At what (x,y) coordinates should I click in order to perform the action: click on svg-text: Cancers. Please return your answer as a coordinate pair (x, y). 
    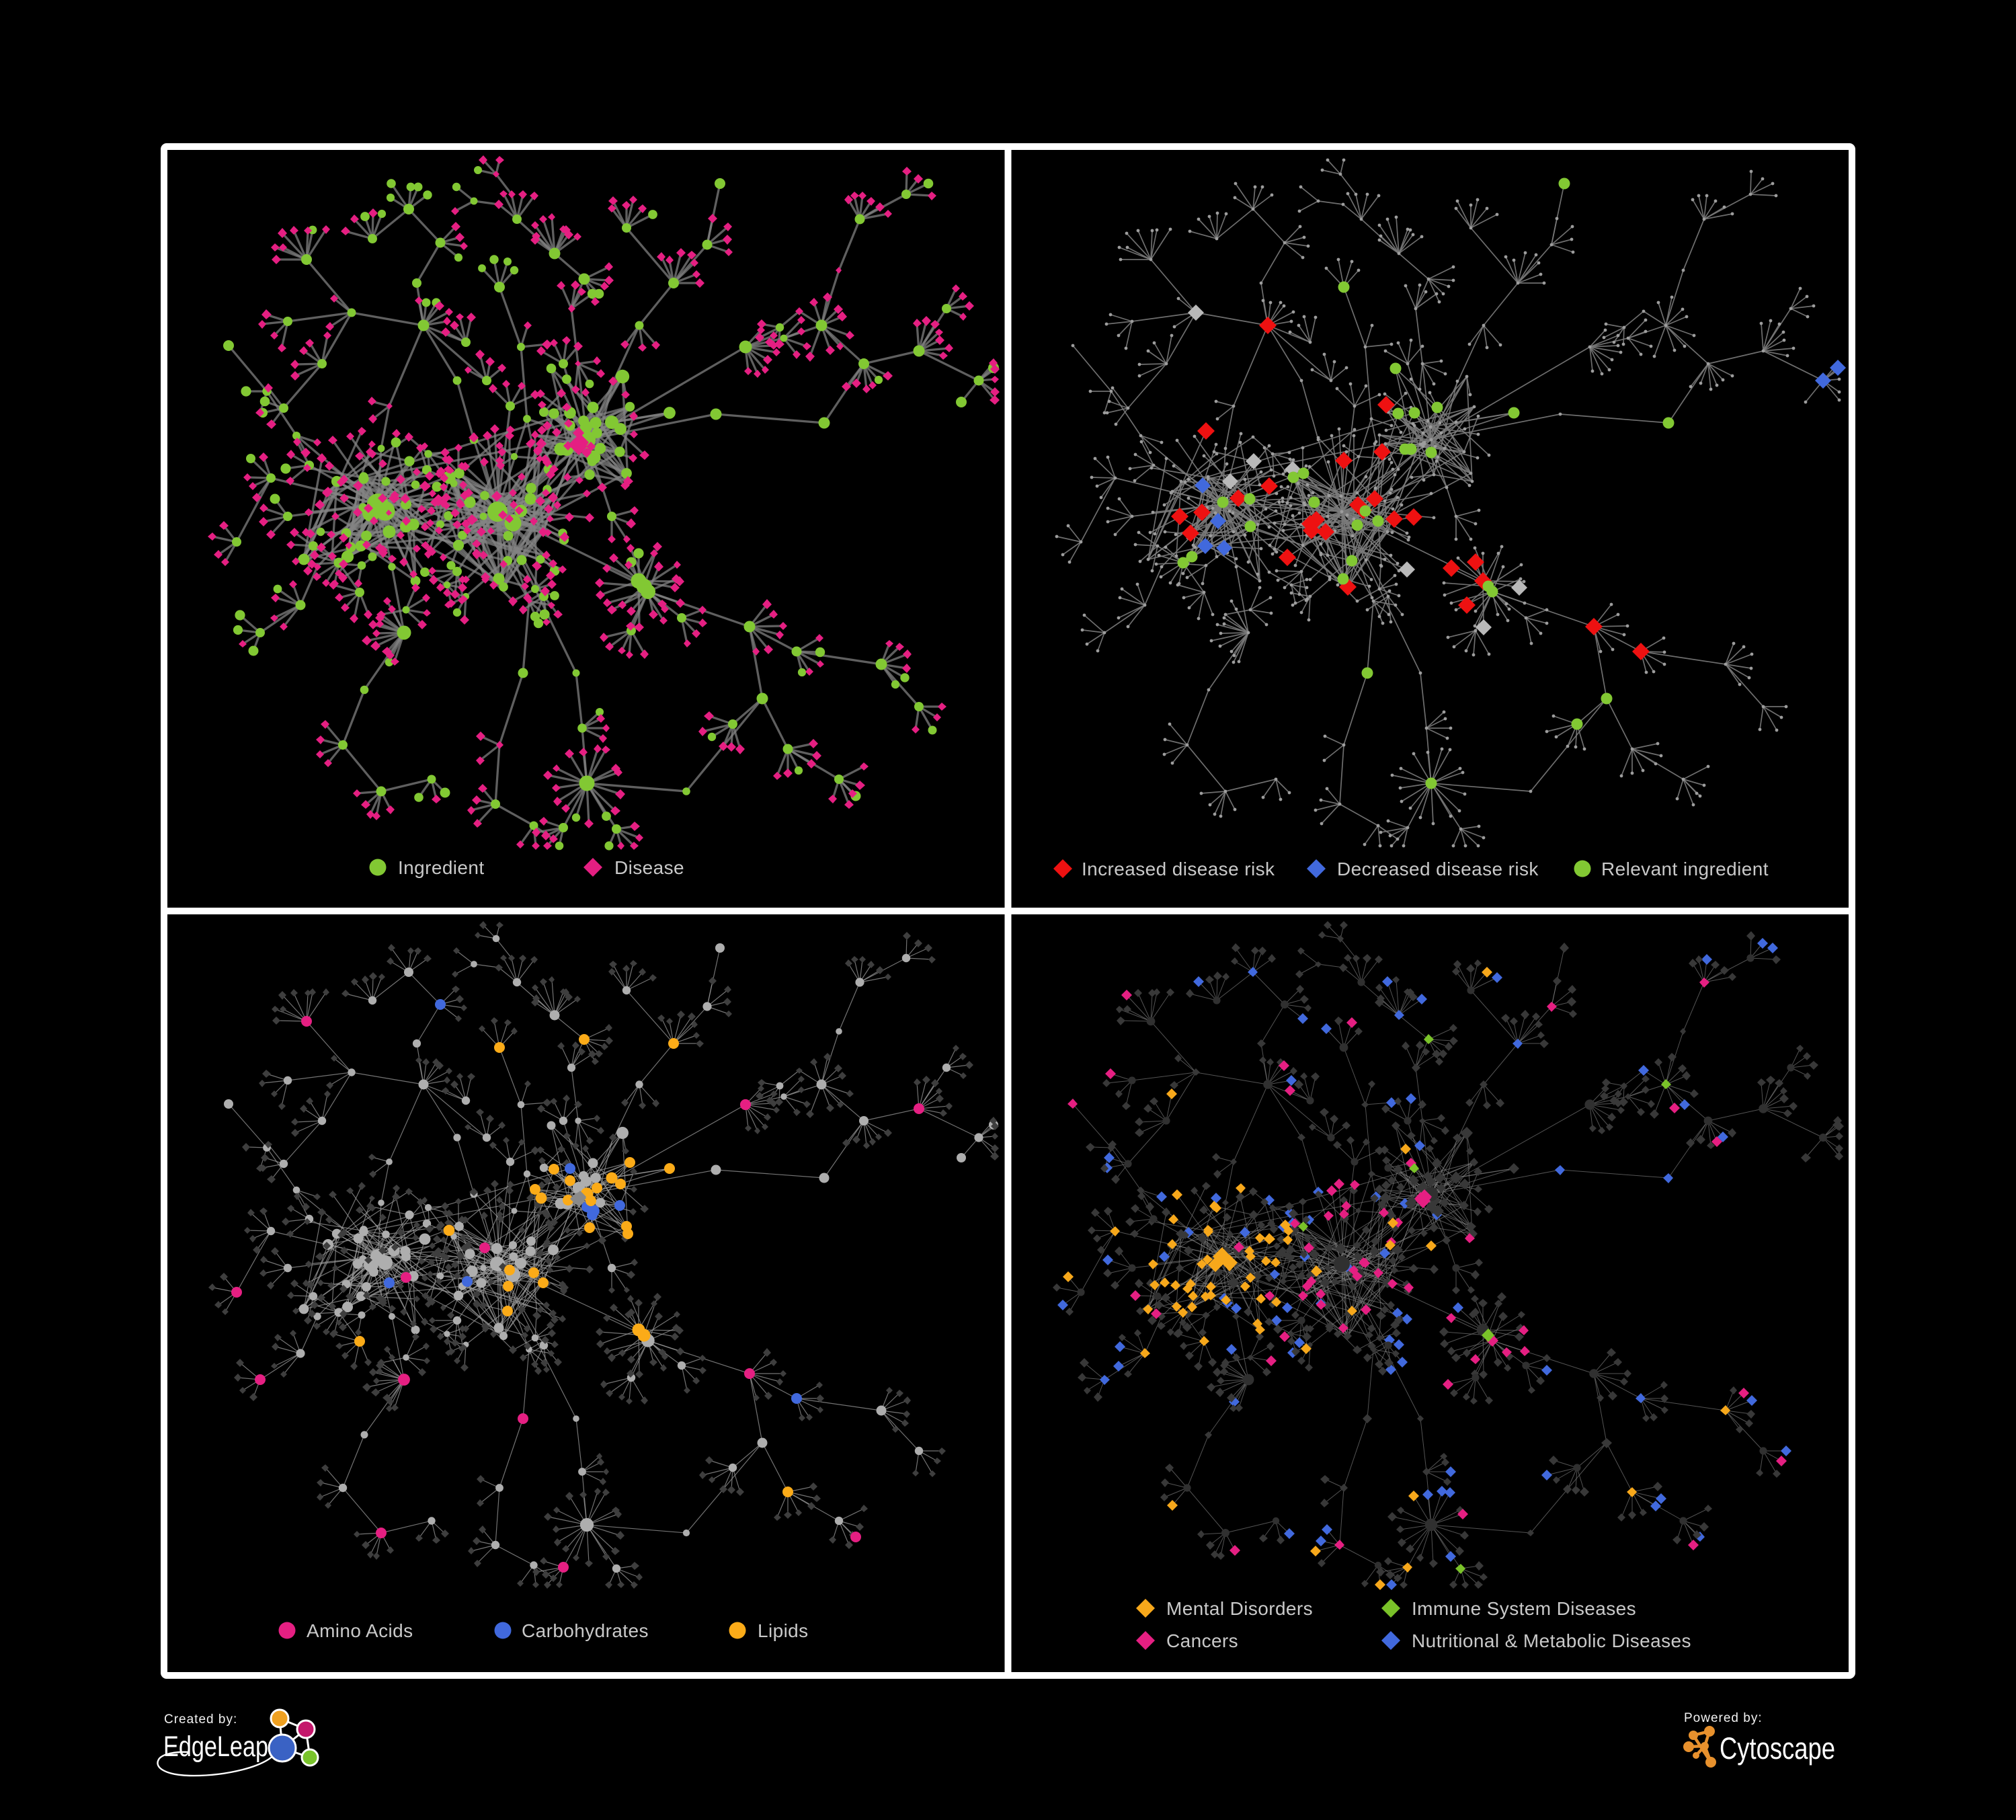
    Looking at the image, I should click on (1202, 1640).